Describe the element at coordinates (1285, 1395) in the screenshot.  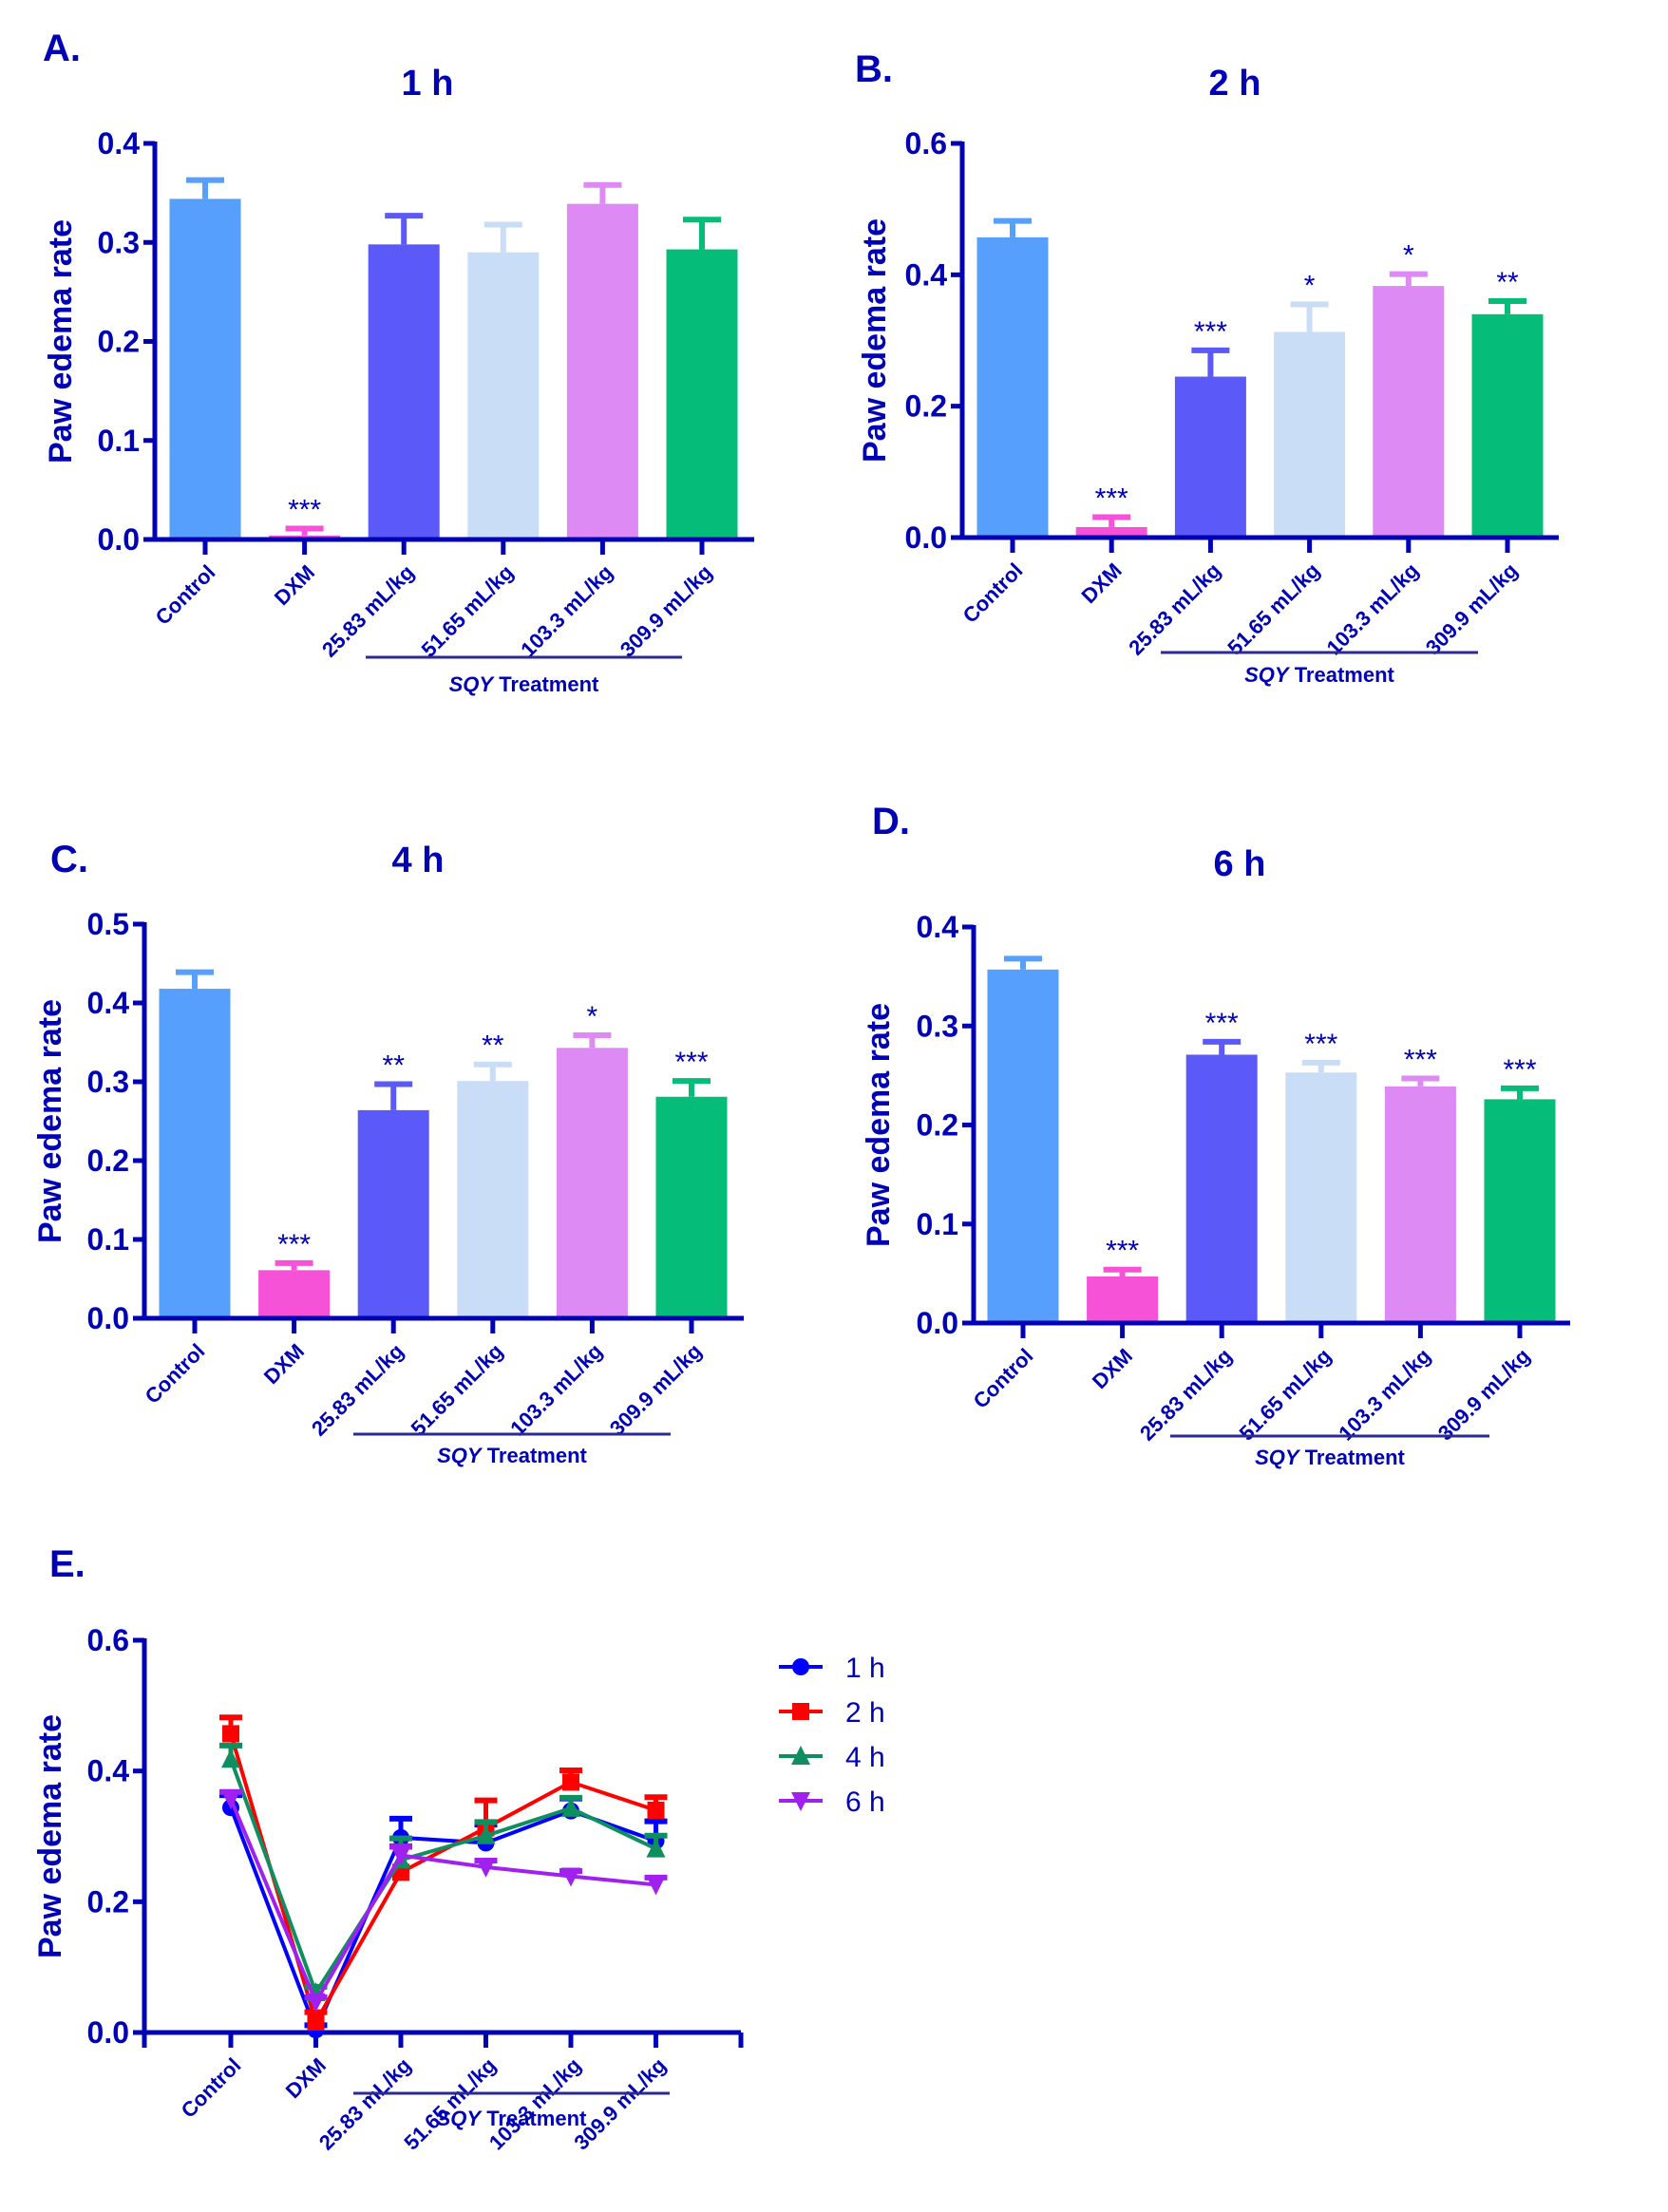
I see `x-tick-label: 51.65 mL/kg` at that location.